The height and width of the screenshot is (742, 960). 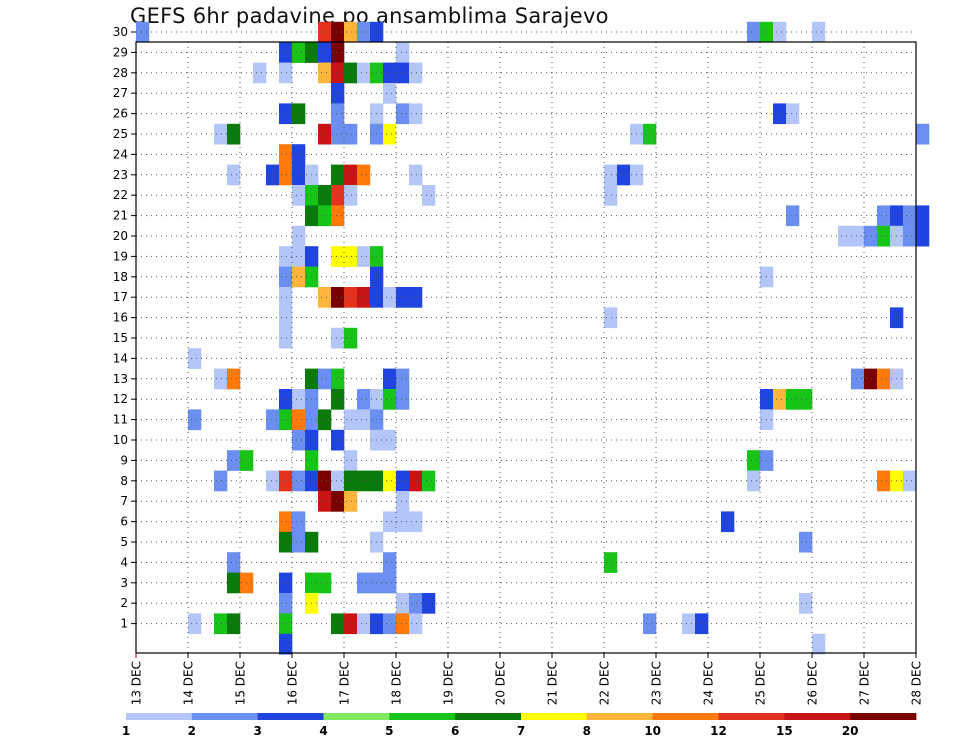 What do you see at coordinates (189, 683) in the screenshot?
I see `x-tick-label: 14 DEC` at bounding box center [189, 683].